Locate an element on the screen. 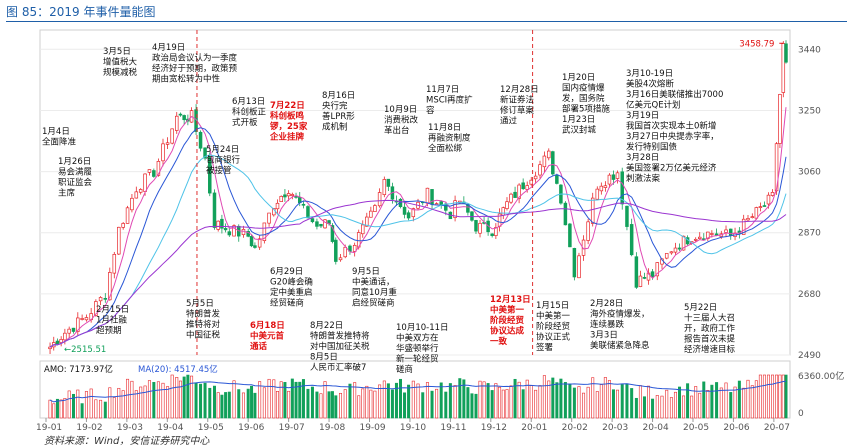 This screenshot has height=447, width=853. ma20-volume-label: MA(20): 4517.45亿 is located at coordinates (178, 369).